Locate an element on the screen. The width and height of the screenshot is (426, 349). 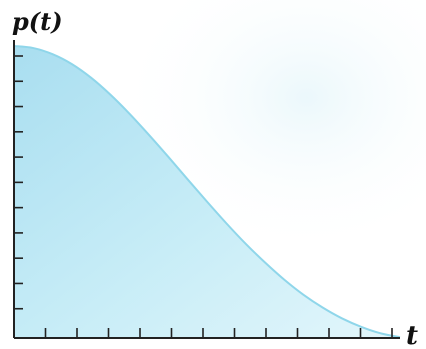
x-axis-label: t is located at coordinates (412, 335).